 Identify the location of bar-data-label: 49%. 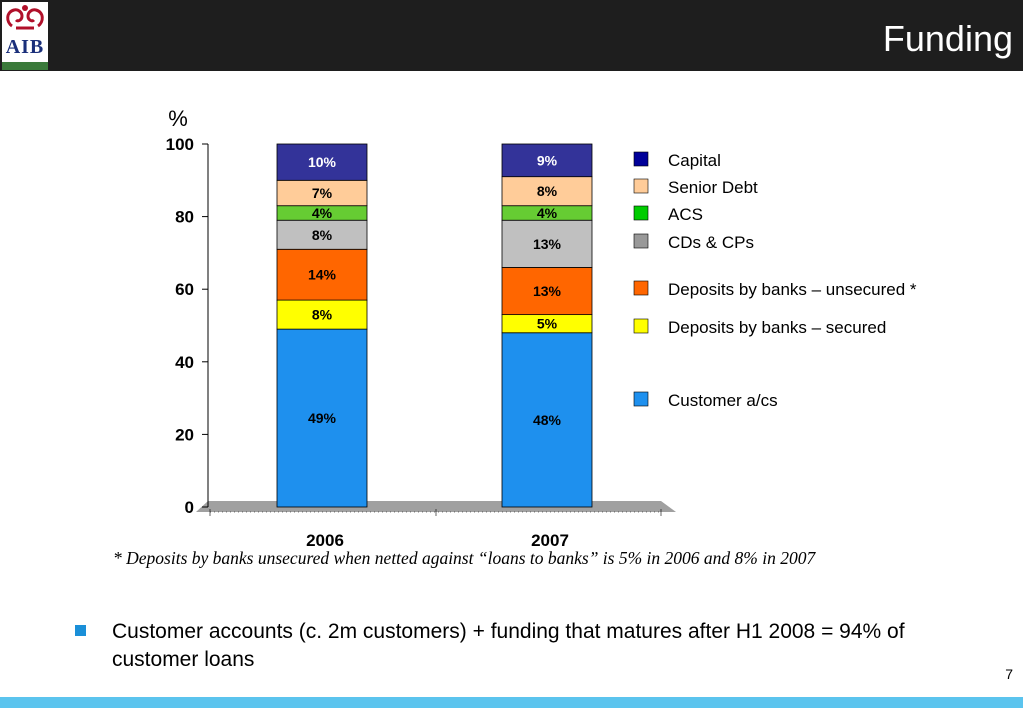
(322, 418).